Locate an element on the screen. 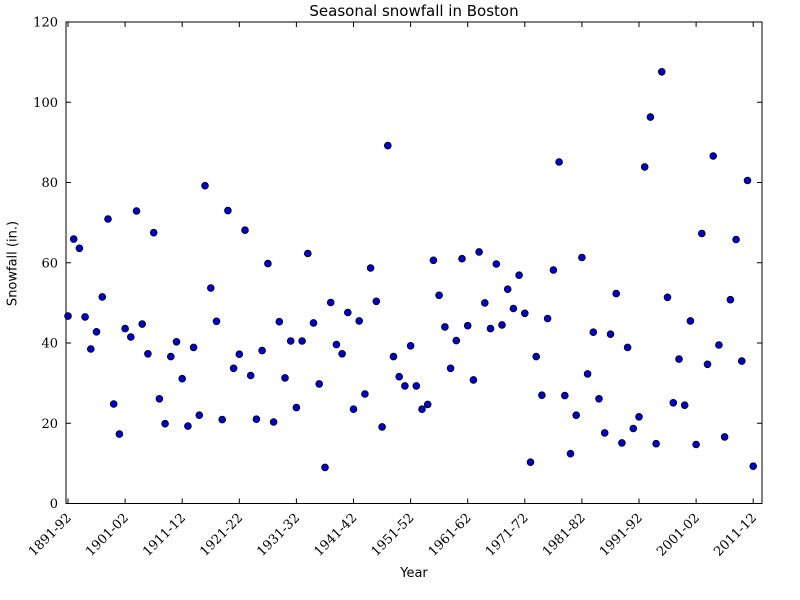 This screenshot has height=600, width=800. x-tick-label: 1901-02 is located at coordinates (107, 535).